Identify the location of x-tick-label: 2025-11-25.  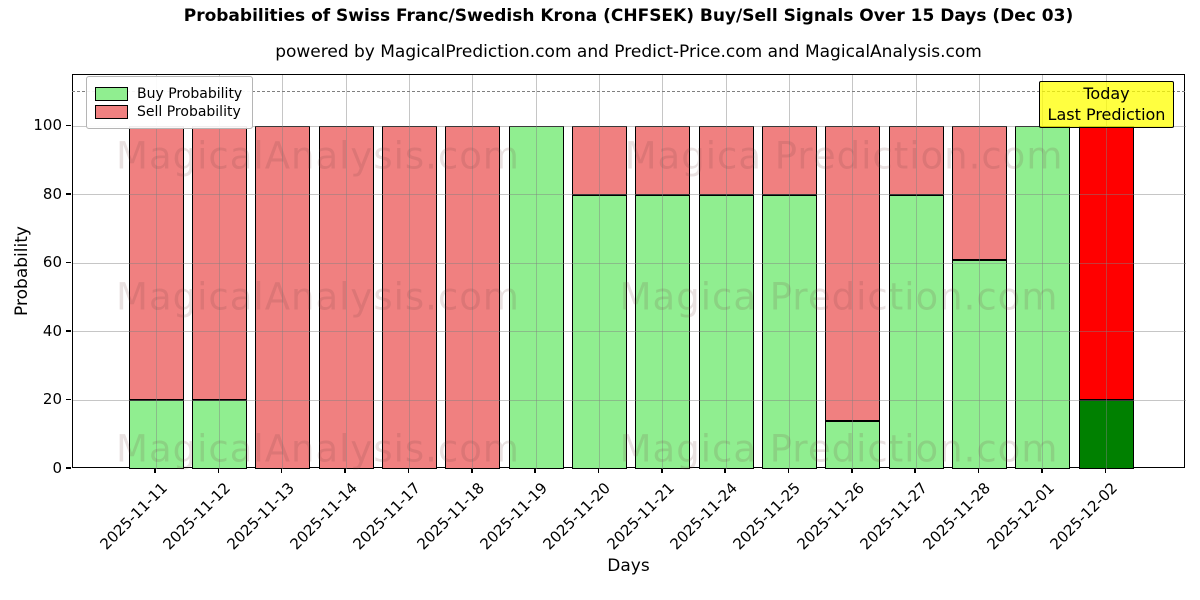
(767, 516).